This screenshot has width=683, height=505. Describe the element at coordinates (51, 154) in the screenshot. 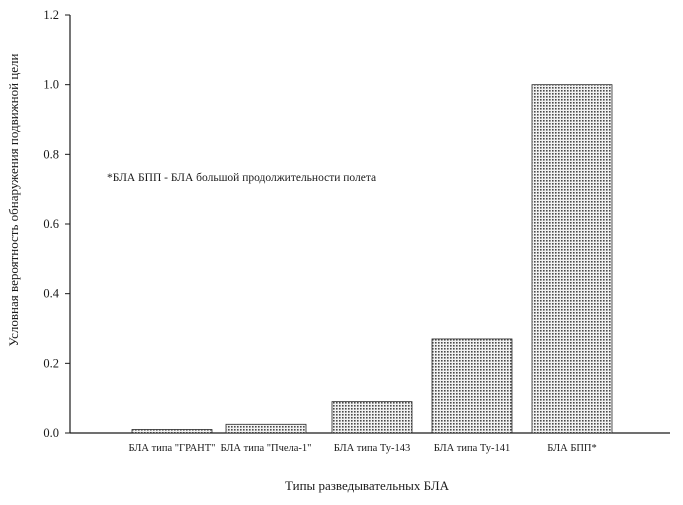

I see `y-tick-label: 0.8` at that location.